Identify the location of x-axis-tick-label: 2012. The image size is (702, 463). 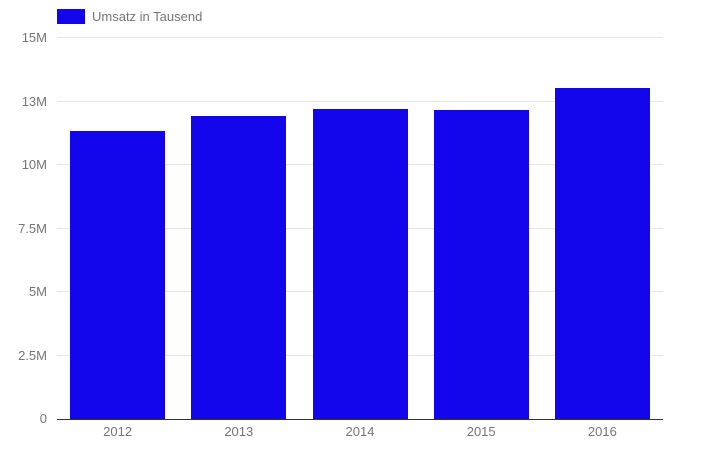
(118, 431).